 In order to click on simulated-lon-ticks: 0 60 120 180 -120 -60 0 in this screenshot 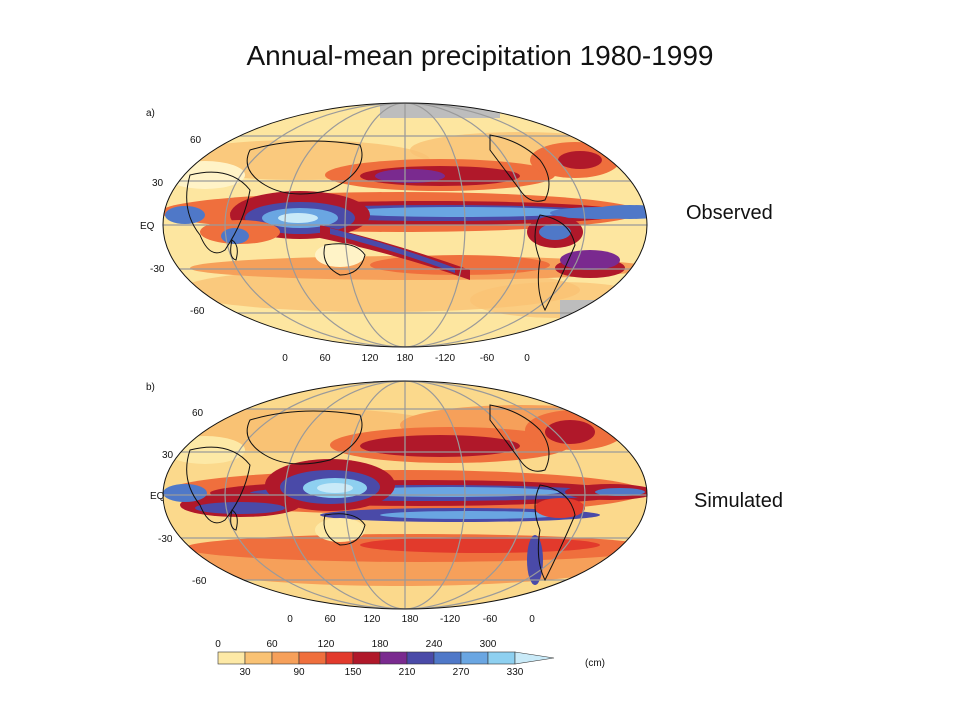, I will do `click(411, 619)`.